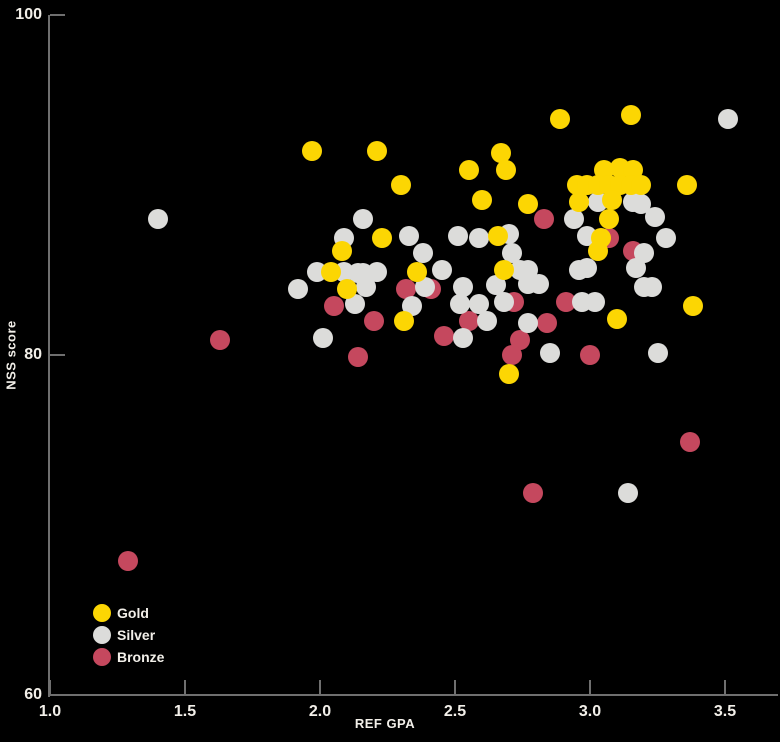 The height and width of the screenshot is (742, 780). What do you see at coordinates (136, 635) in the screenshot?
I see `legend-label-silver: Silver` at bounding box center [136, 635].